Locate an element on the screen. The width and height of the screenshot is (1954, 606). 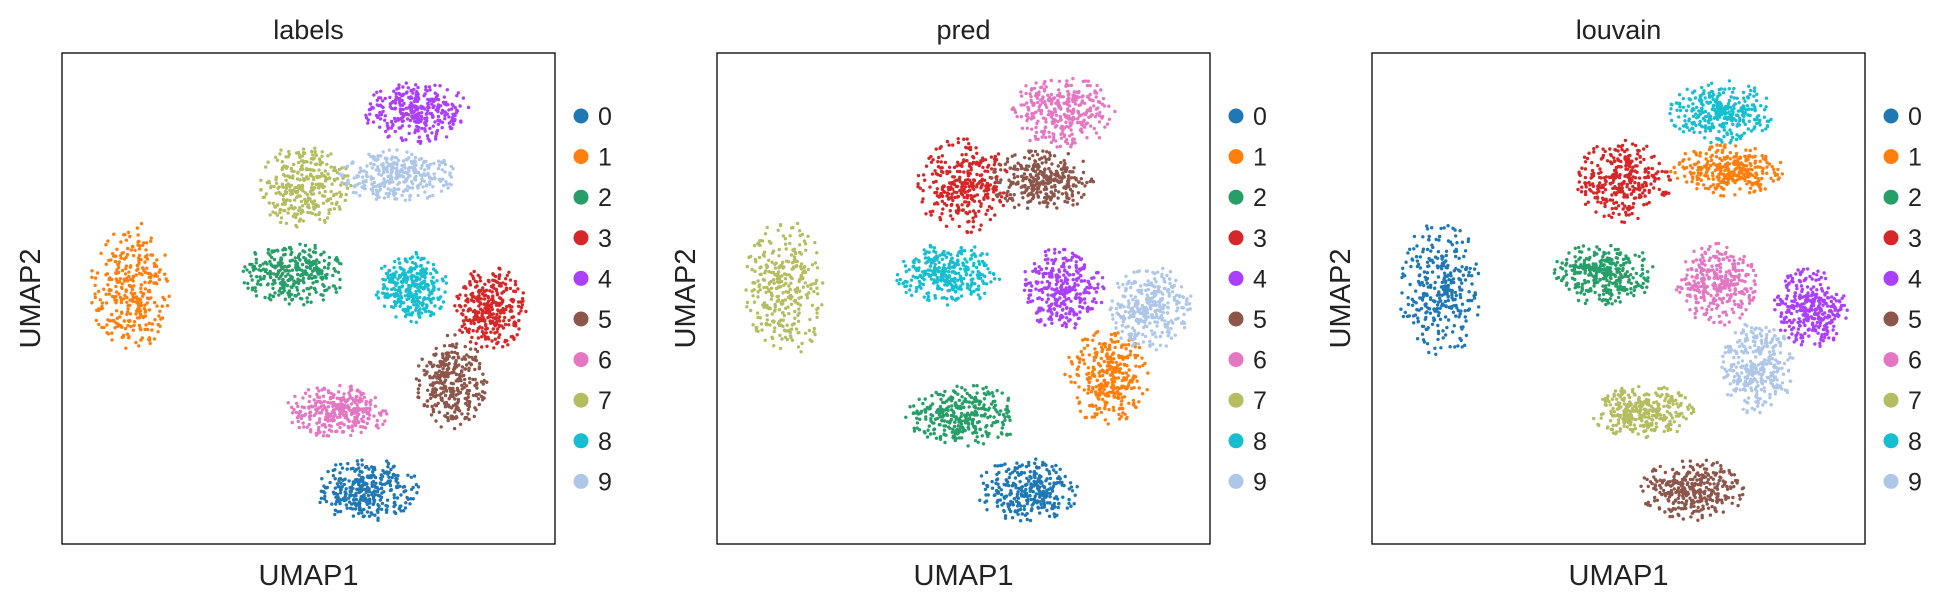
legend-label: 7 is located at coordinates (605, 401).